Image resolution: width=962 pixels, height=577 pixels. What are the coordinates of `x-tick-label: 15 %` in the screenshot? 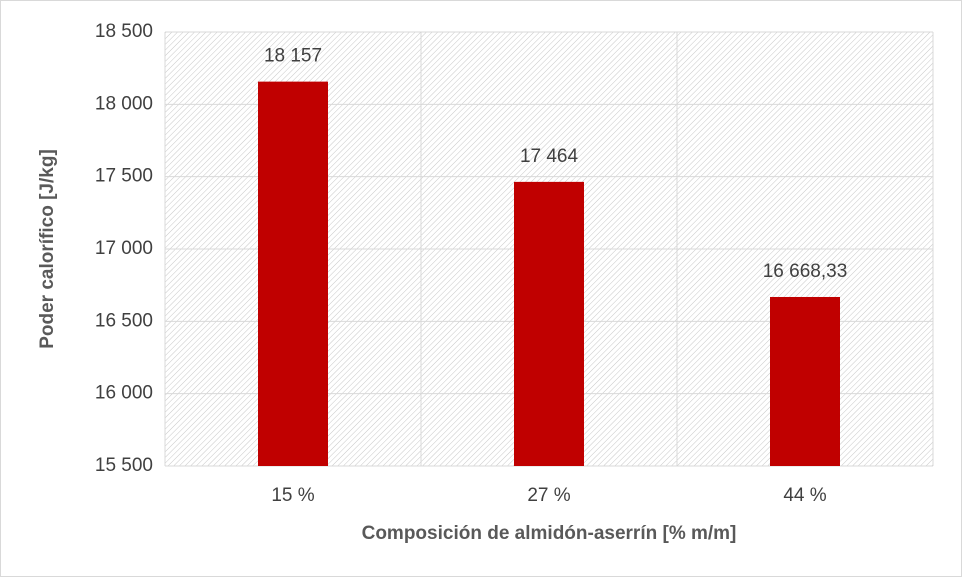 It's located at (292, 495).